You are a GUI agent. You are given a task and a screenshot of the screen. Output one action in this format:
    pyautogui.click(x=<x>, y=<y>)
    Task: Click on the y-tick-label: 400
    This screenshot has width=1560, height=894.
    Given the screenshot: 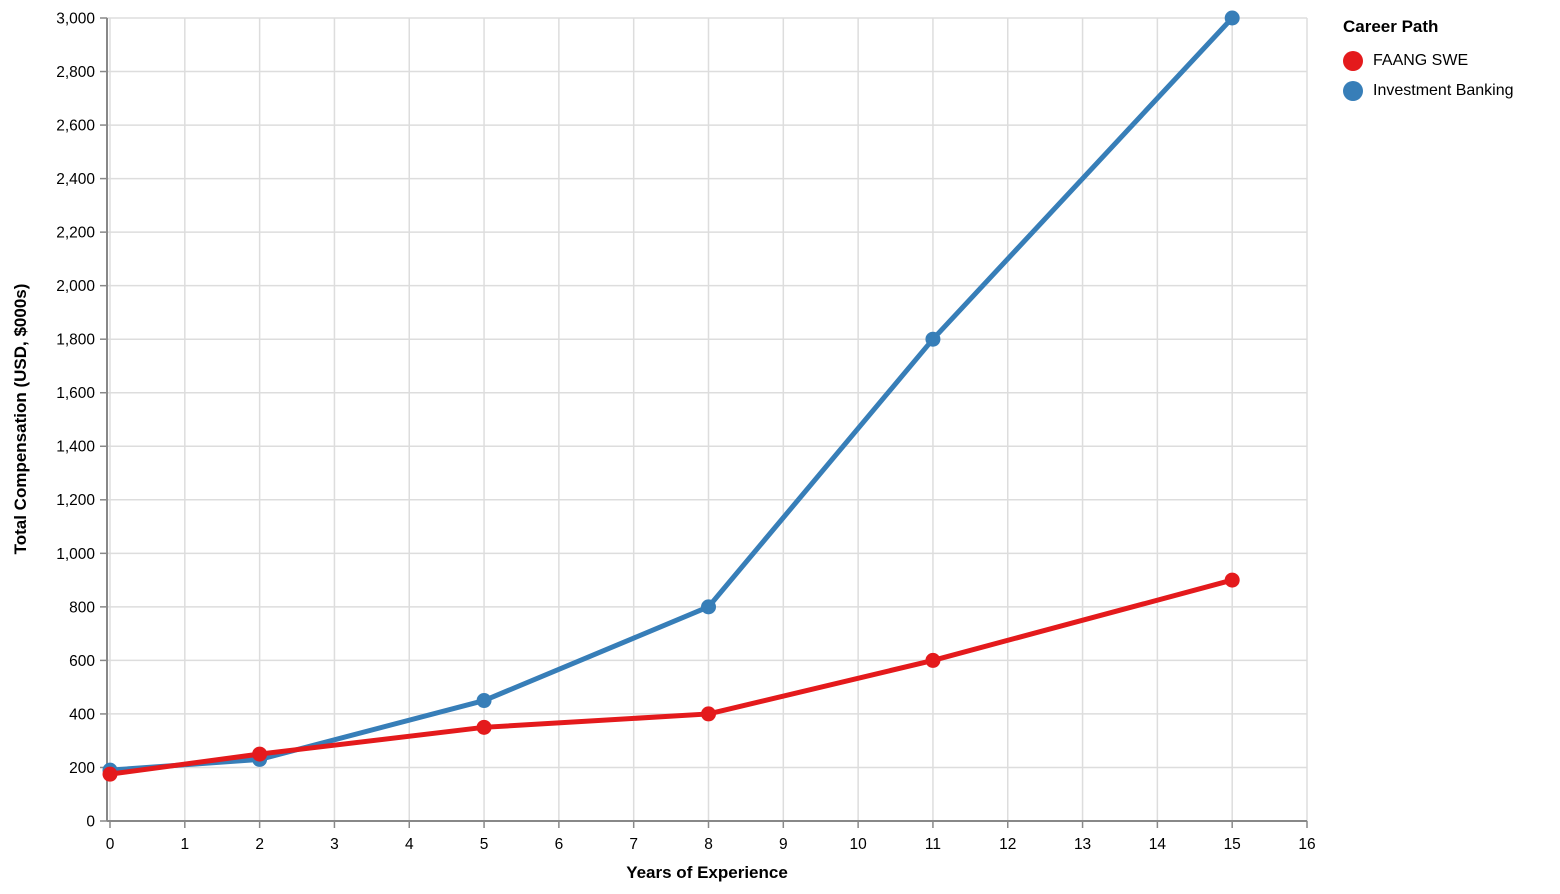 What is the action you would take?
    pyautogui.click(x=82, y=714)
    